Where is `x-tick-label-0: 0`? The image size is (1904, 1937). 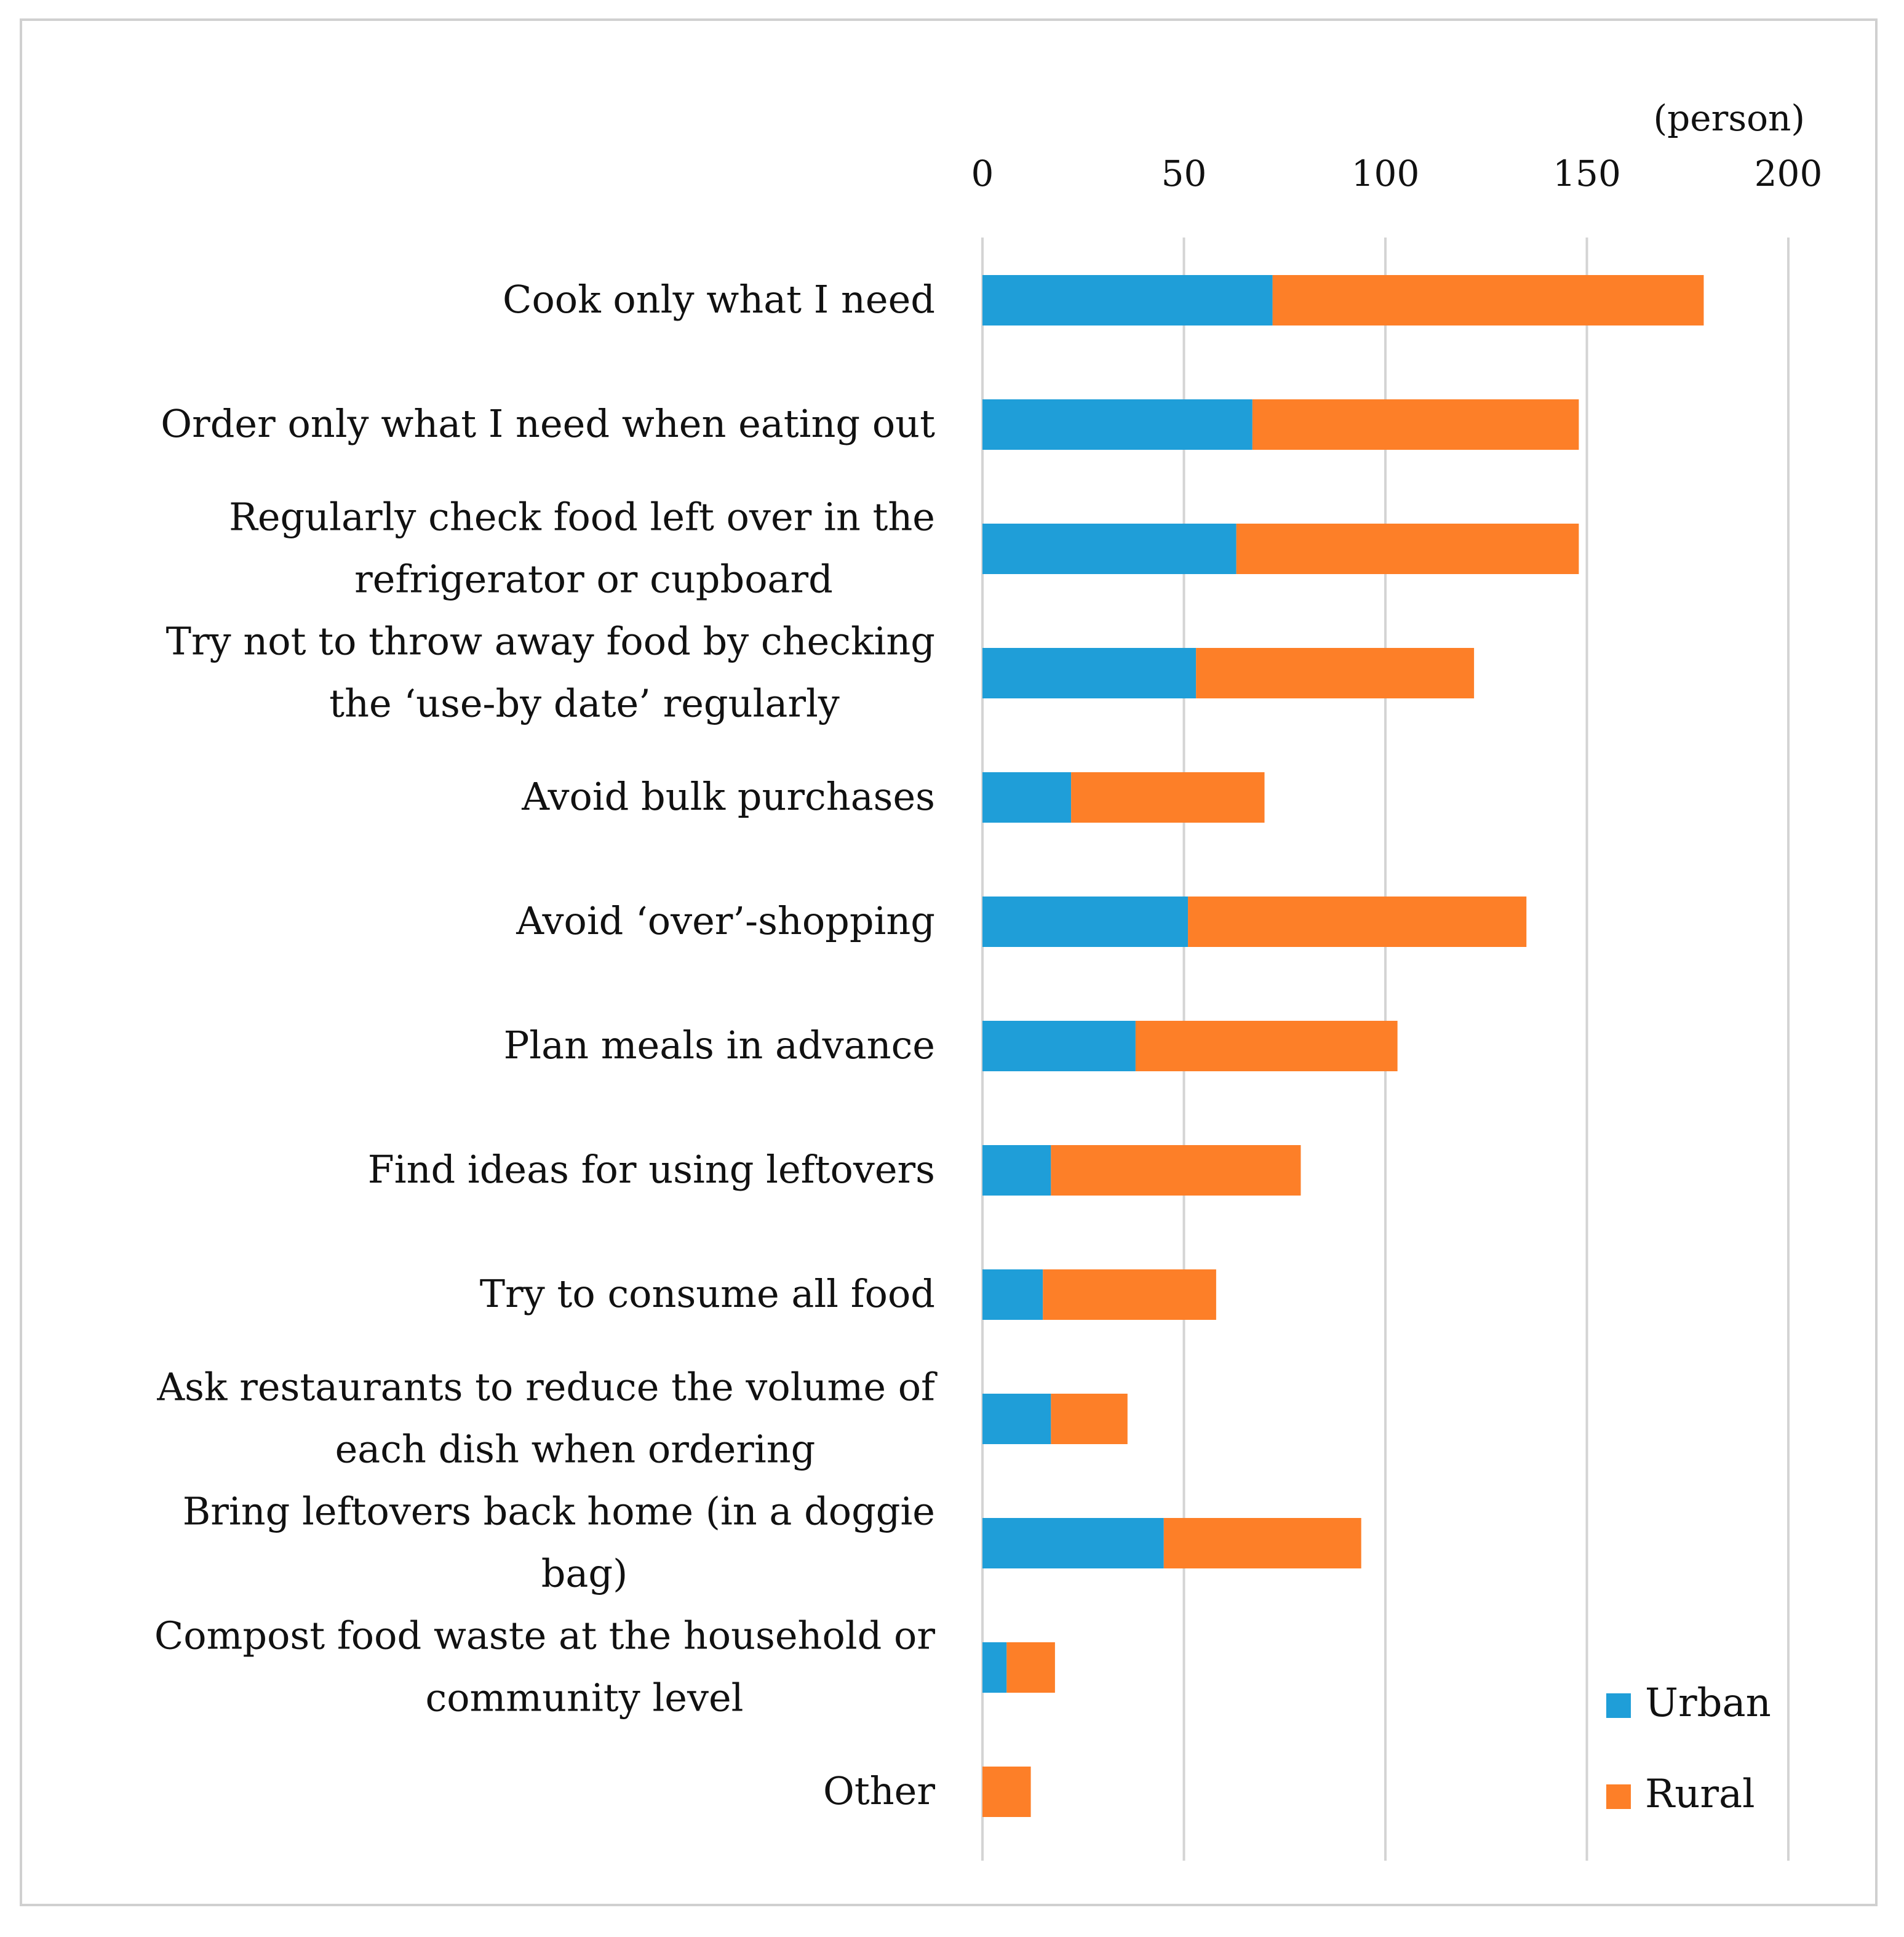
x-tick-label-0: 0 is located at coordinates (982, 173).